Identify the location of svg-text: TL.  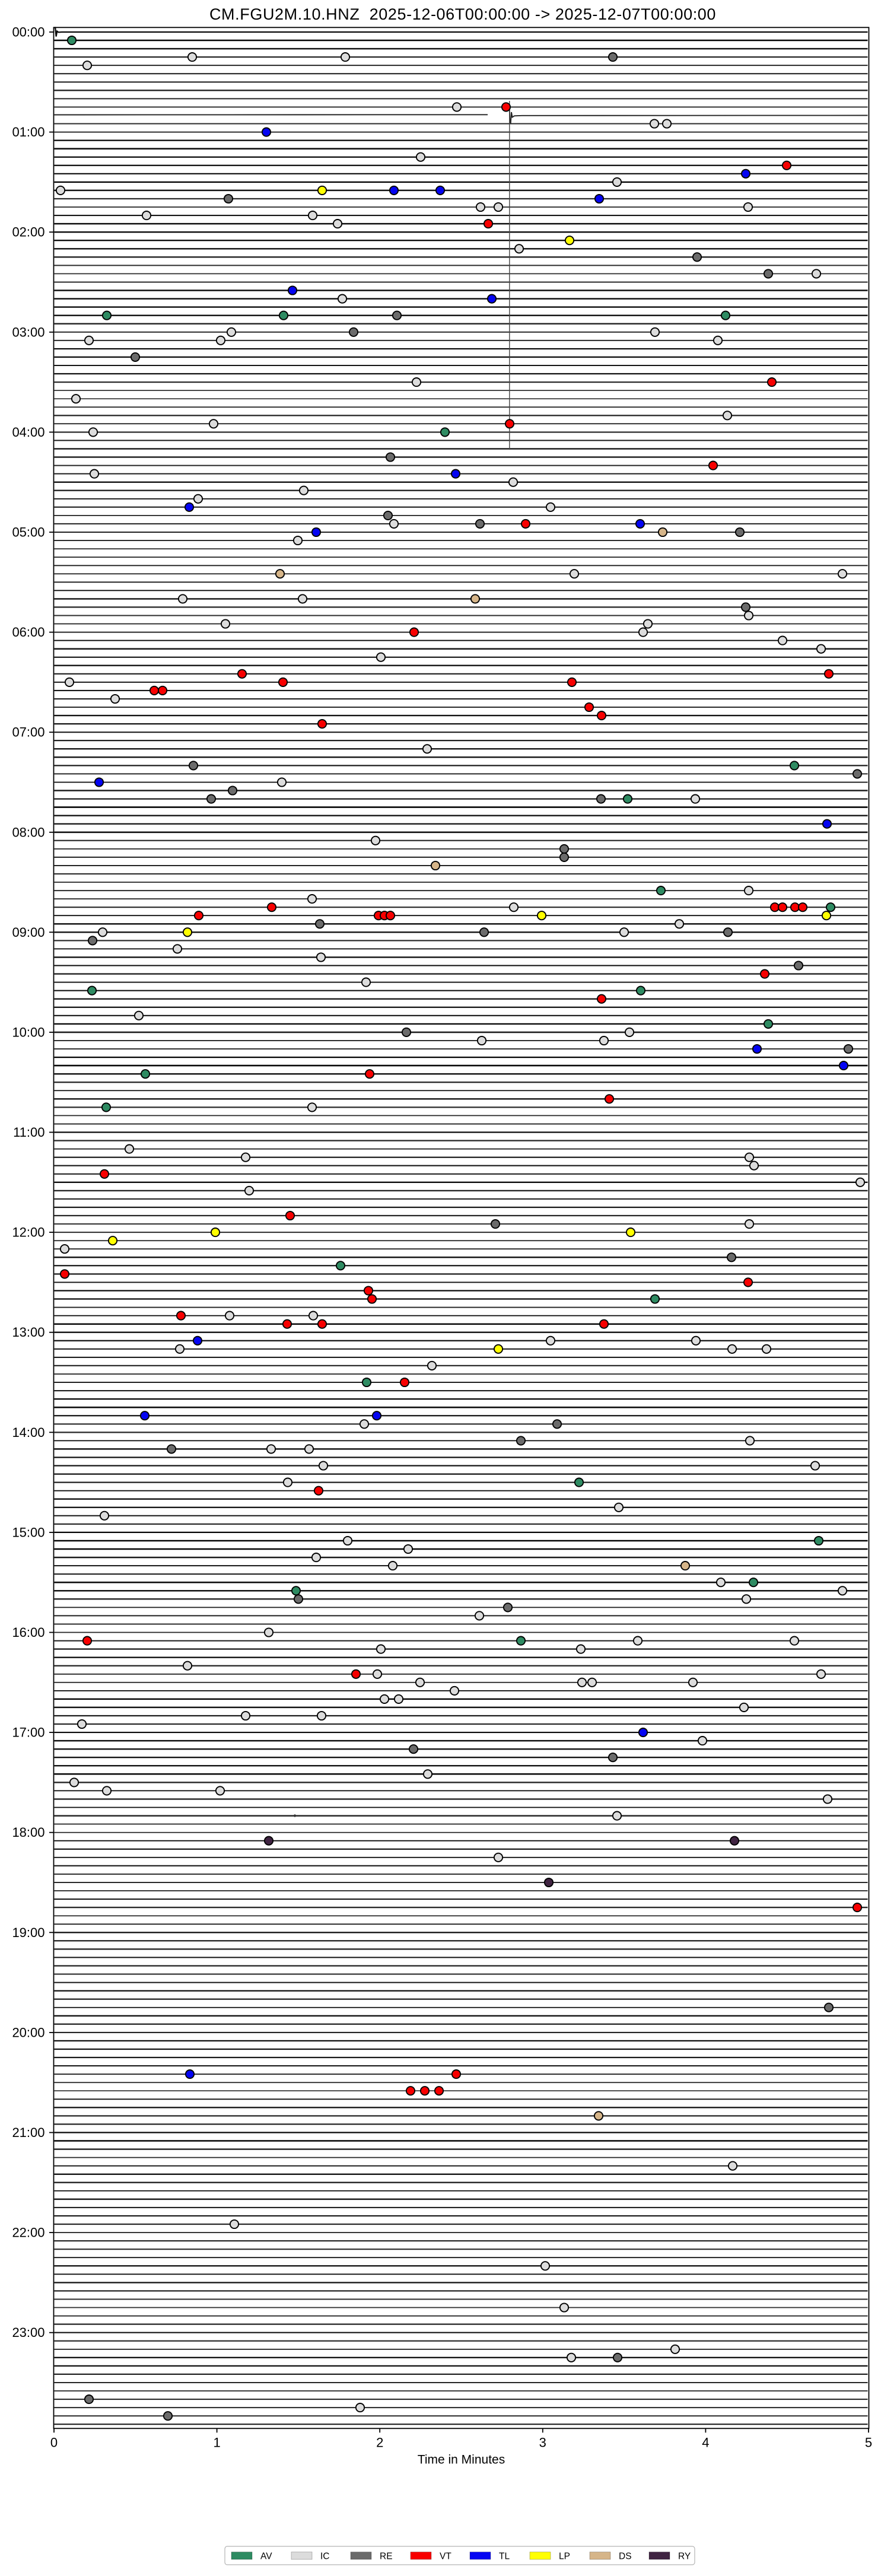
(505, 2557).